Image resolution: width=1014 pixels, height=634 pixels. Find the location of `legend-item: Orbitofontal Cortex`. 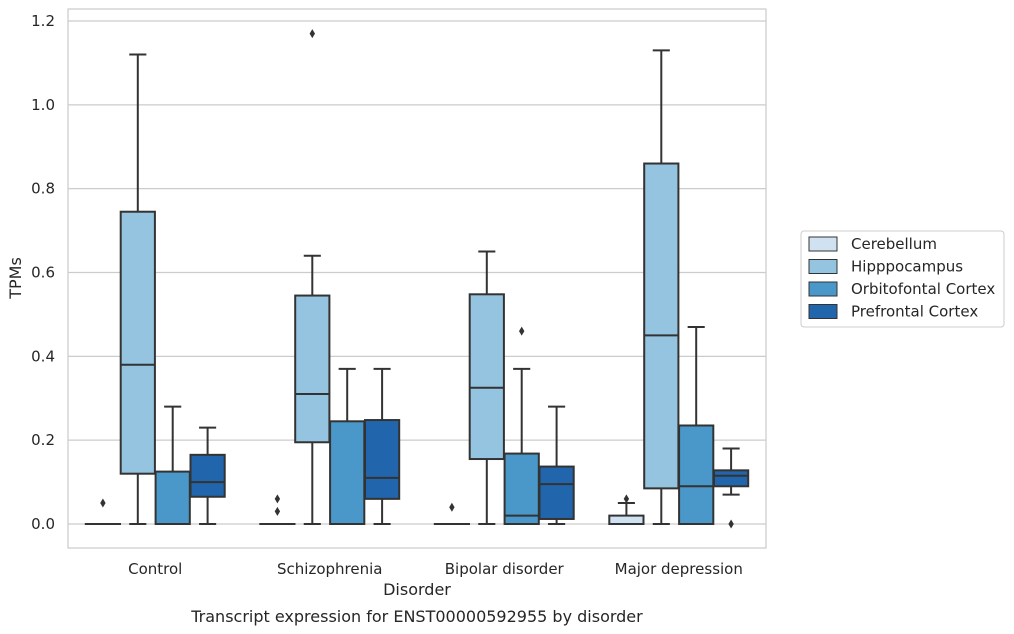

legend-item: Orbitofontal Cortex is located at coordinates (901, 289).